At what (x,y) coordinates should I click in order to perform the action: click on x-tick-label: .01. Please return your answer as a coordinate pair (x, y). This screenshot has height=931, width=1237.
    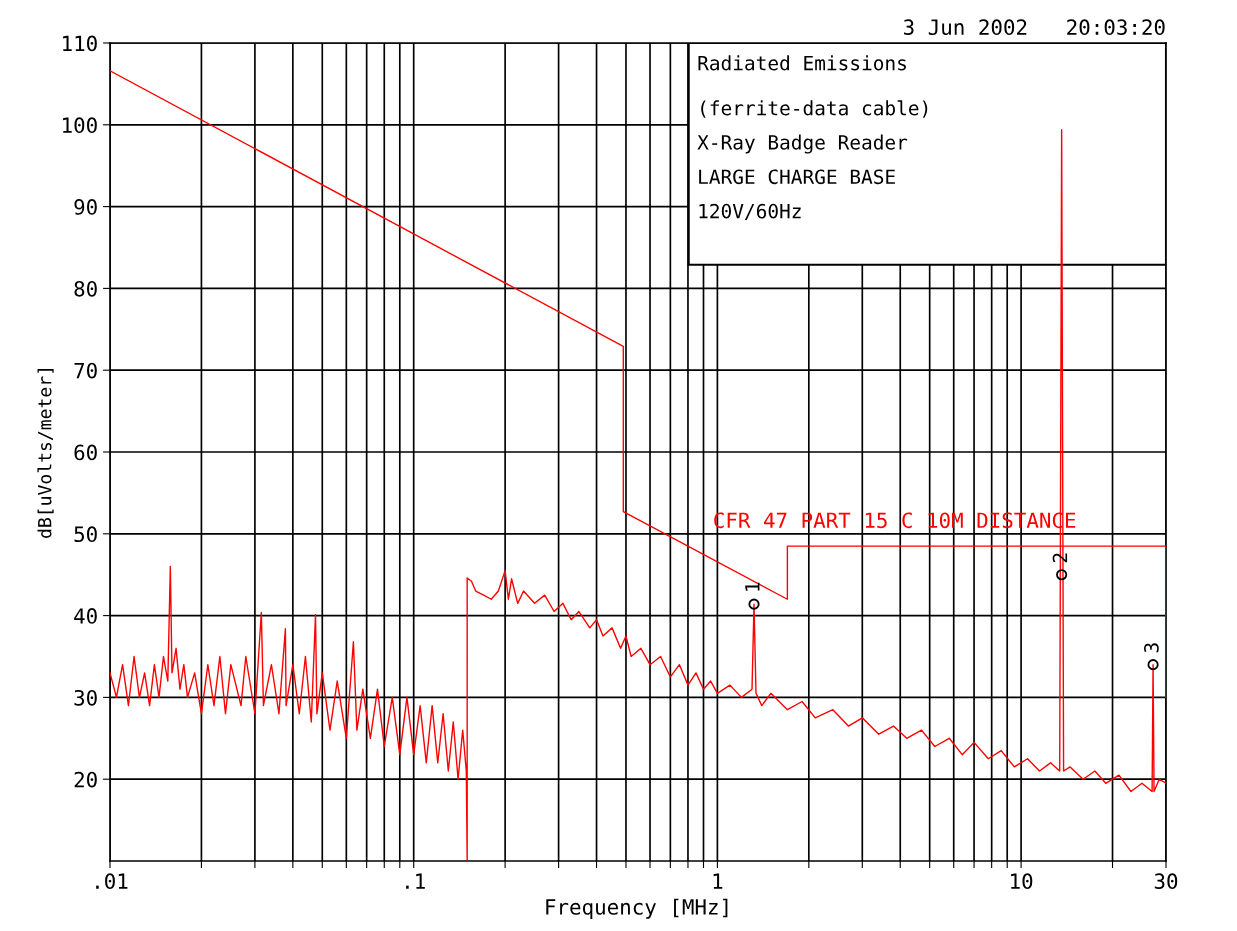
    Looking at the image, I should click on (112, 881).